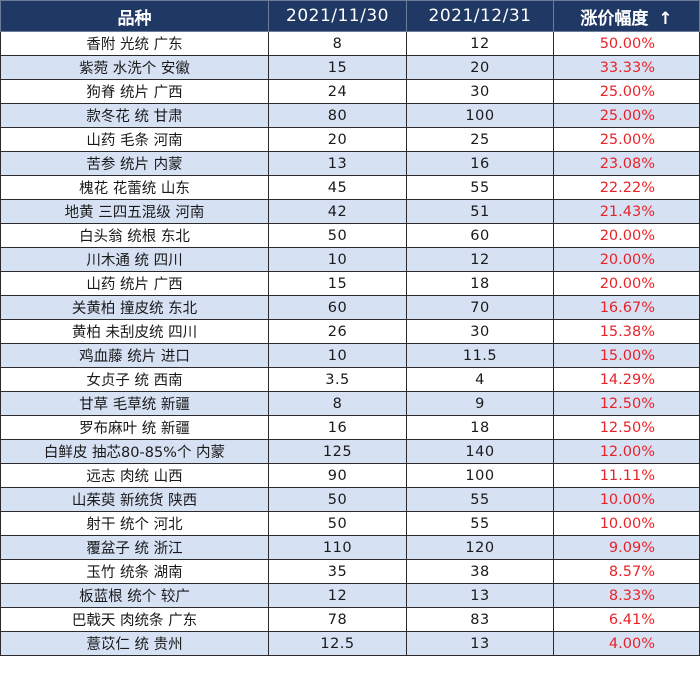 Image resolution: width=700 pixels, height=676 pixels. I want to click on cell-change-pct: 14.29%, so click(626, 379).